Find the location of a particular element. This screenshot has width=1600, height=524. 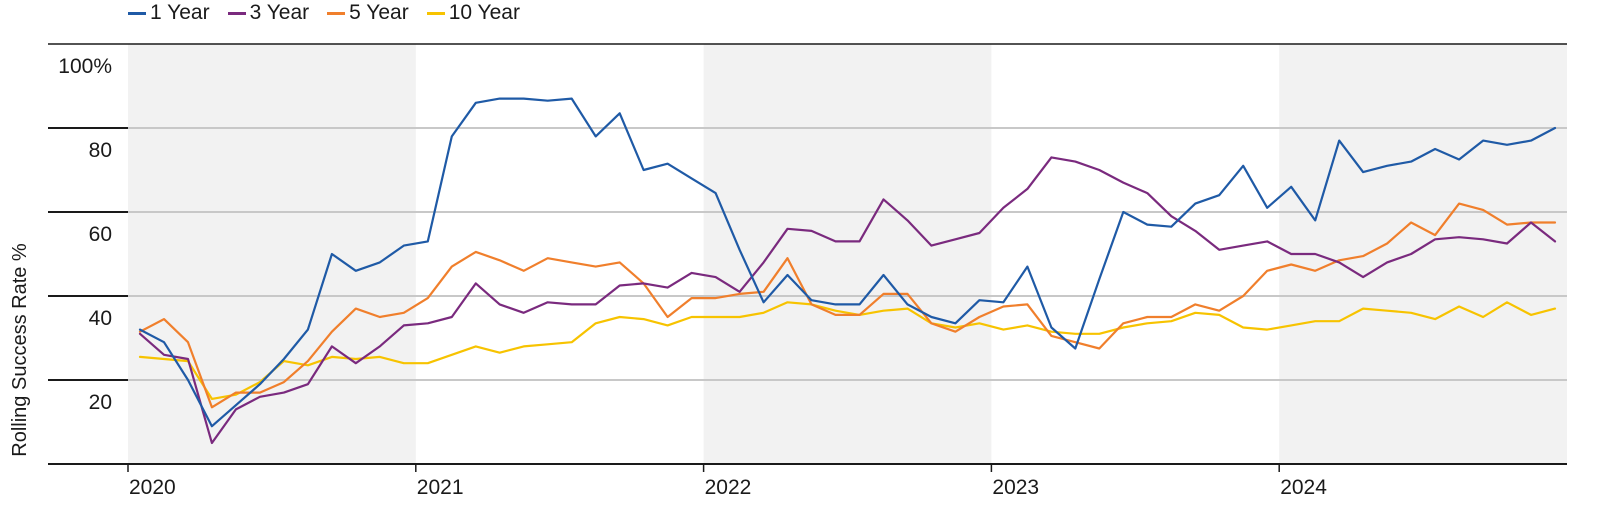

legend-item-1-year: 1 Year is located at coordinates (169, 13).